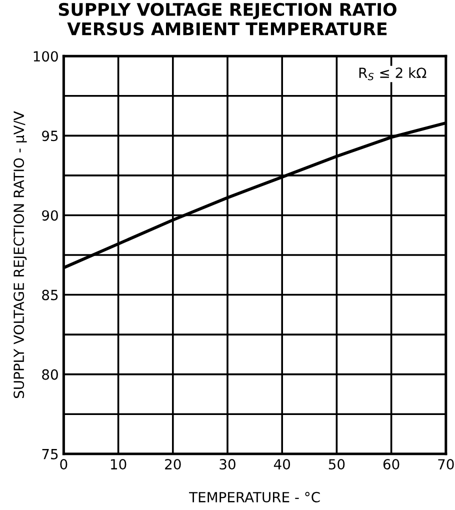  I want to click on x-tick-label: 50, so click(336, 464).